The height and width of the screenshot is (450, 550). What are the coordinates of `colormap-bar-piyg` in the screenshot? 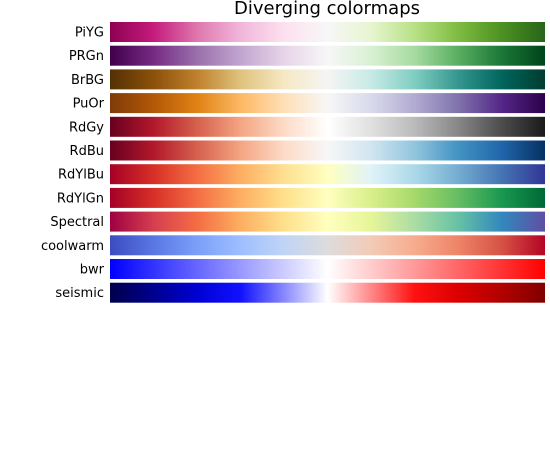 It's located at (327, 32).